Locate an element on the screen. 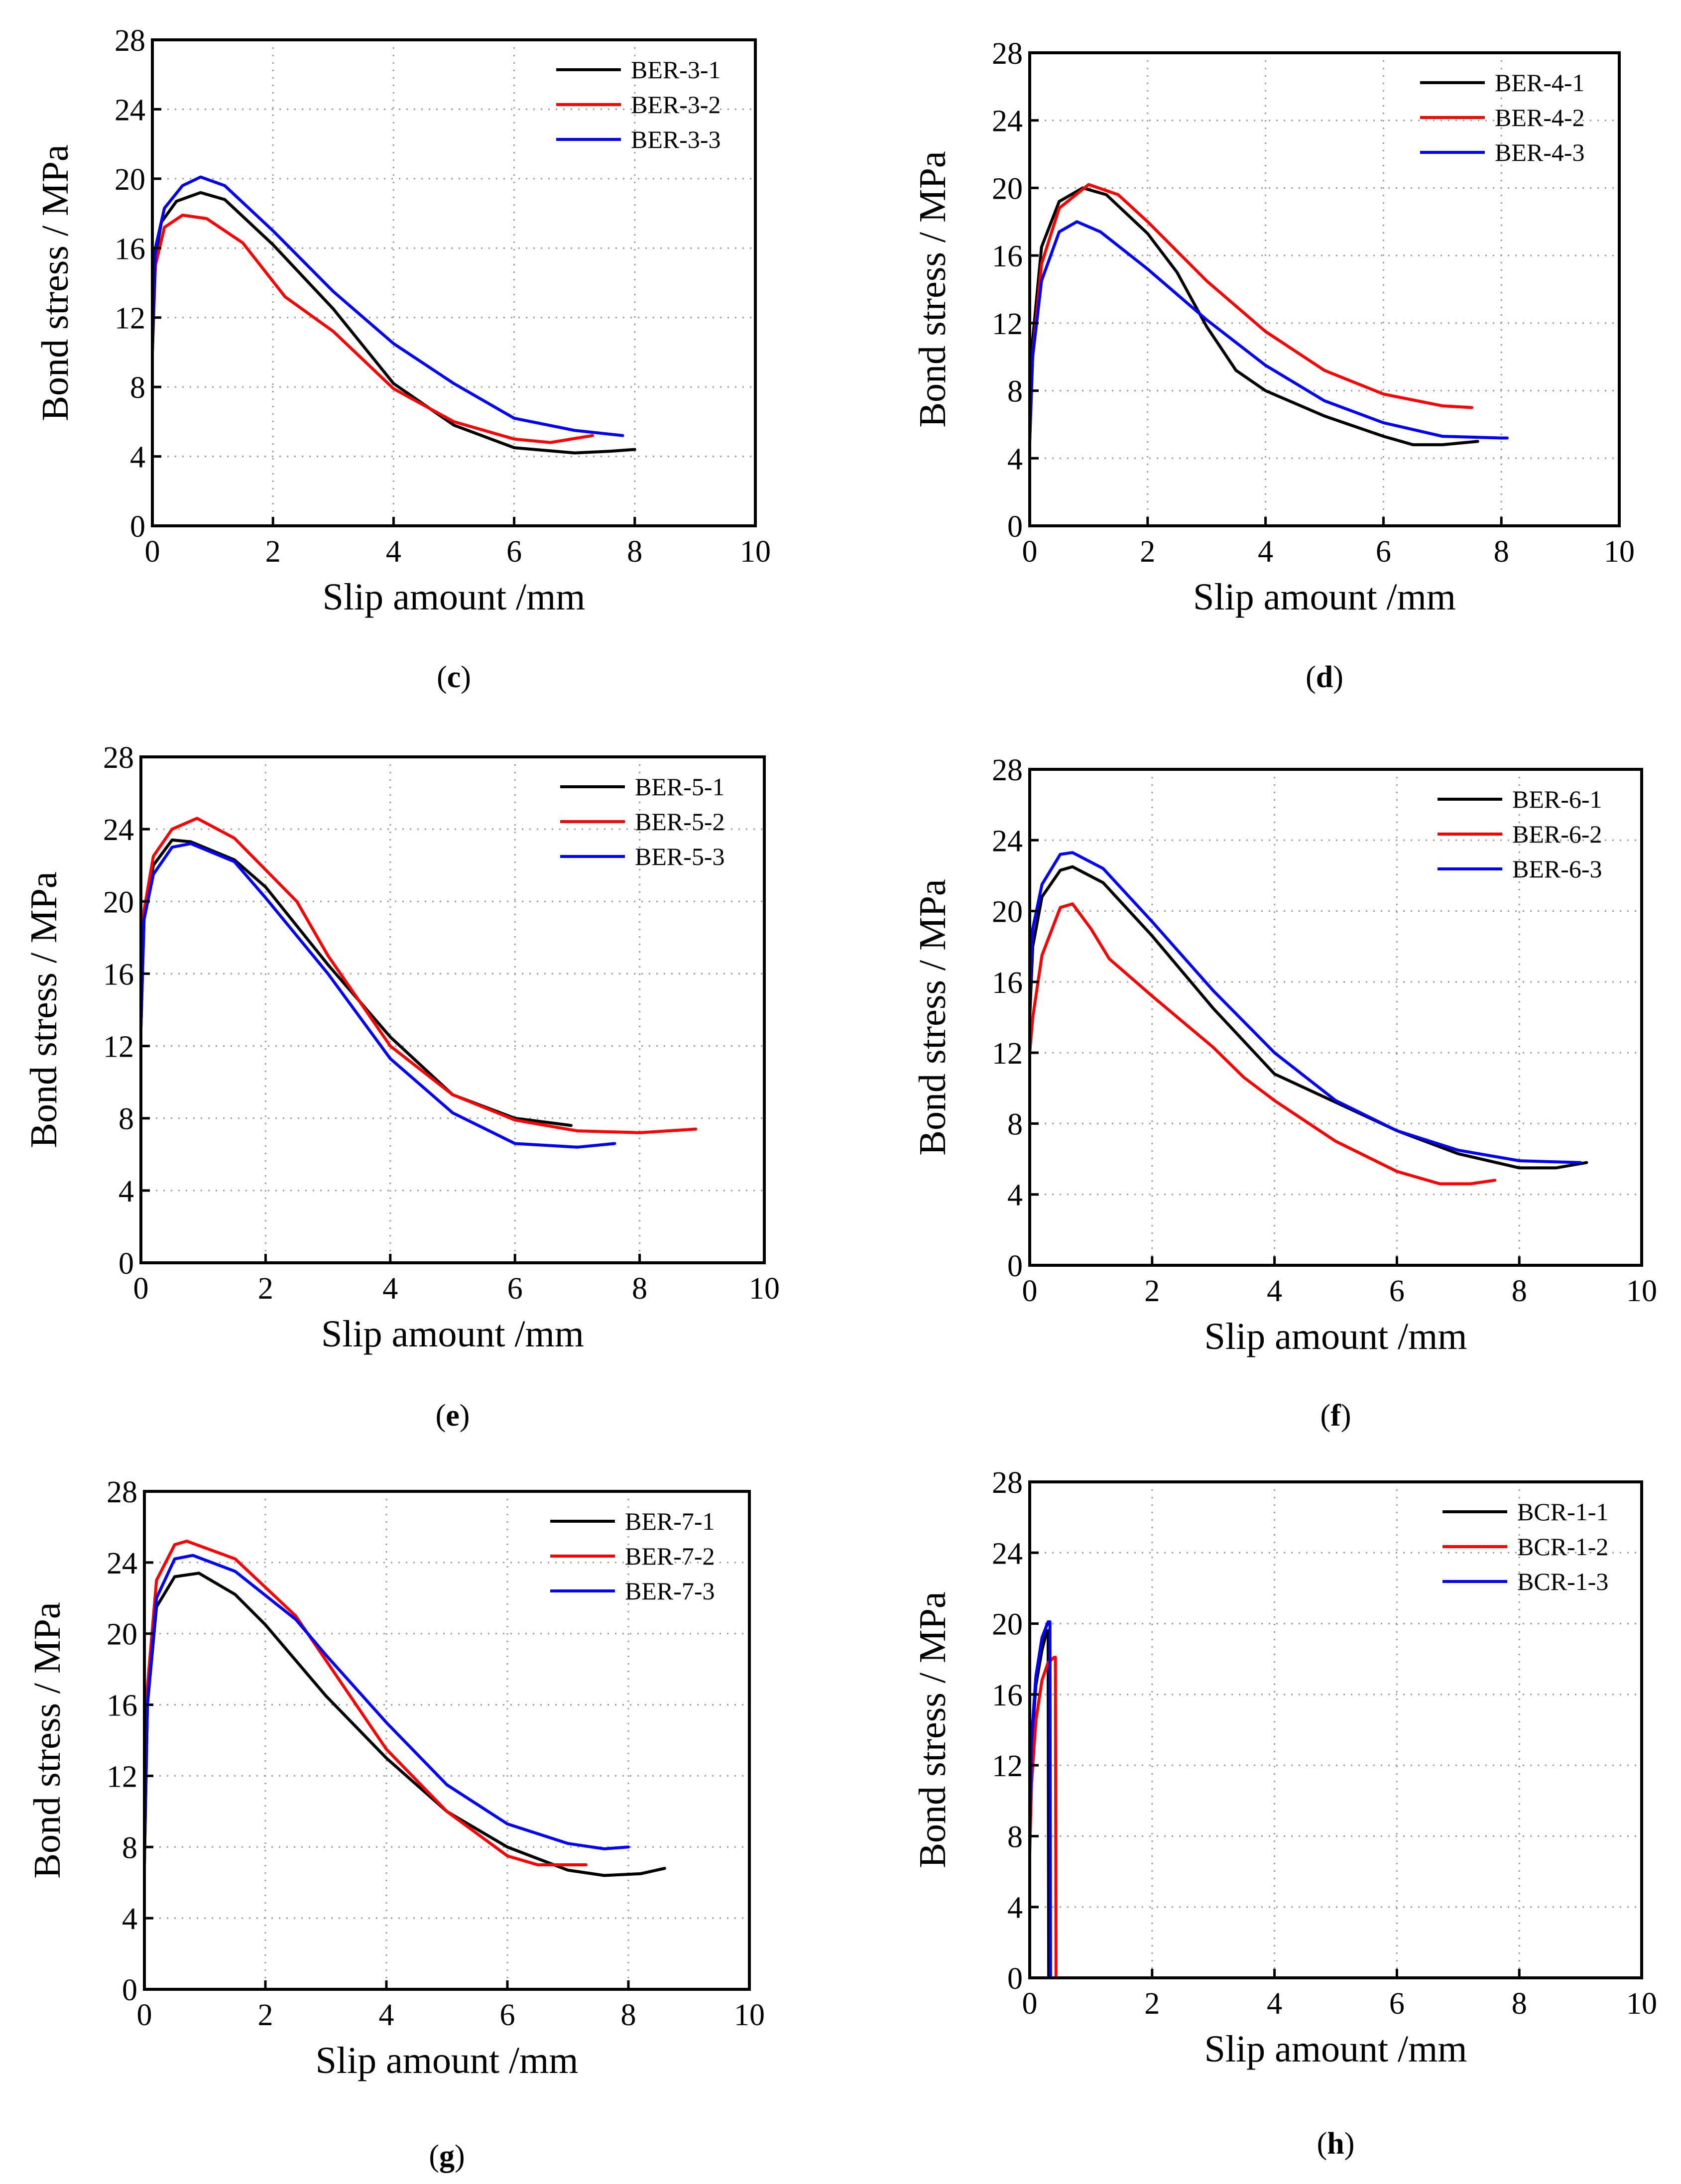  caption-letter: e is located at coordinates (453, 1416).